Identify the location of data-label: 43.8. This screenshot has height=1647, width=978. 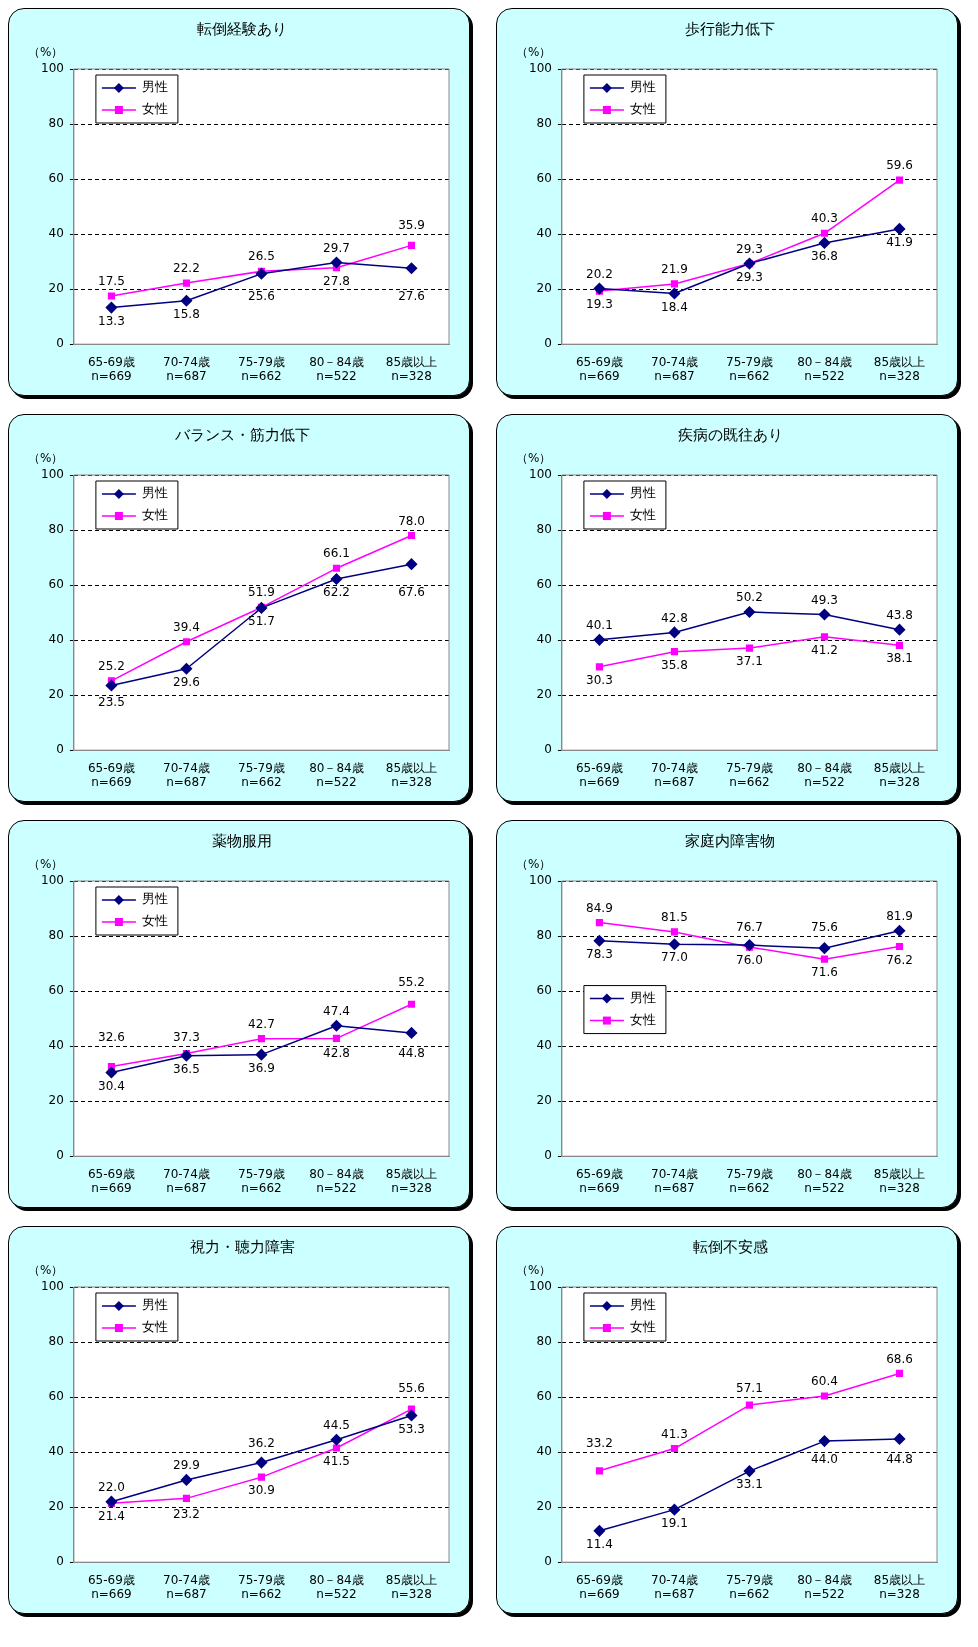
(899, 614).